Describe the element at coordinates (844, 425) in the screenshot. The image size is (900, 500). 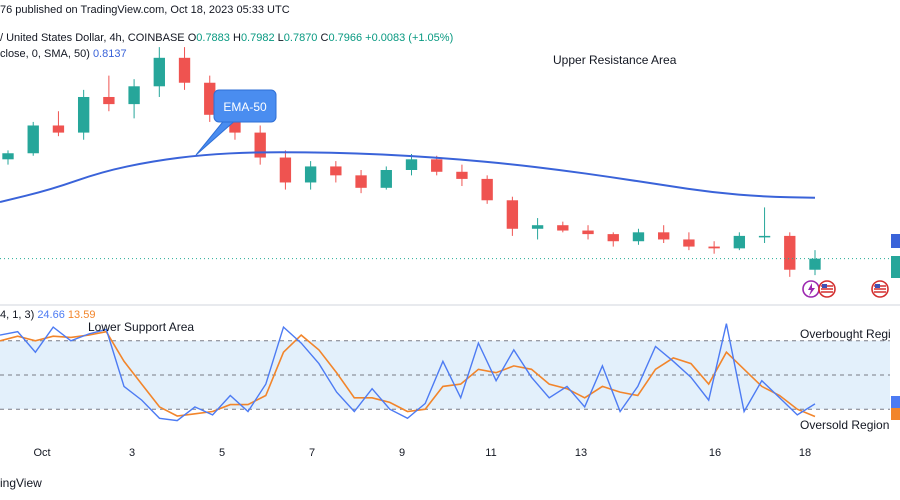
I see `oversold-label: Oversold Region` at that location.